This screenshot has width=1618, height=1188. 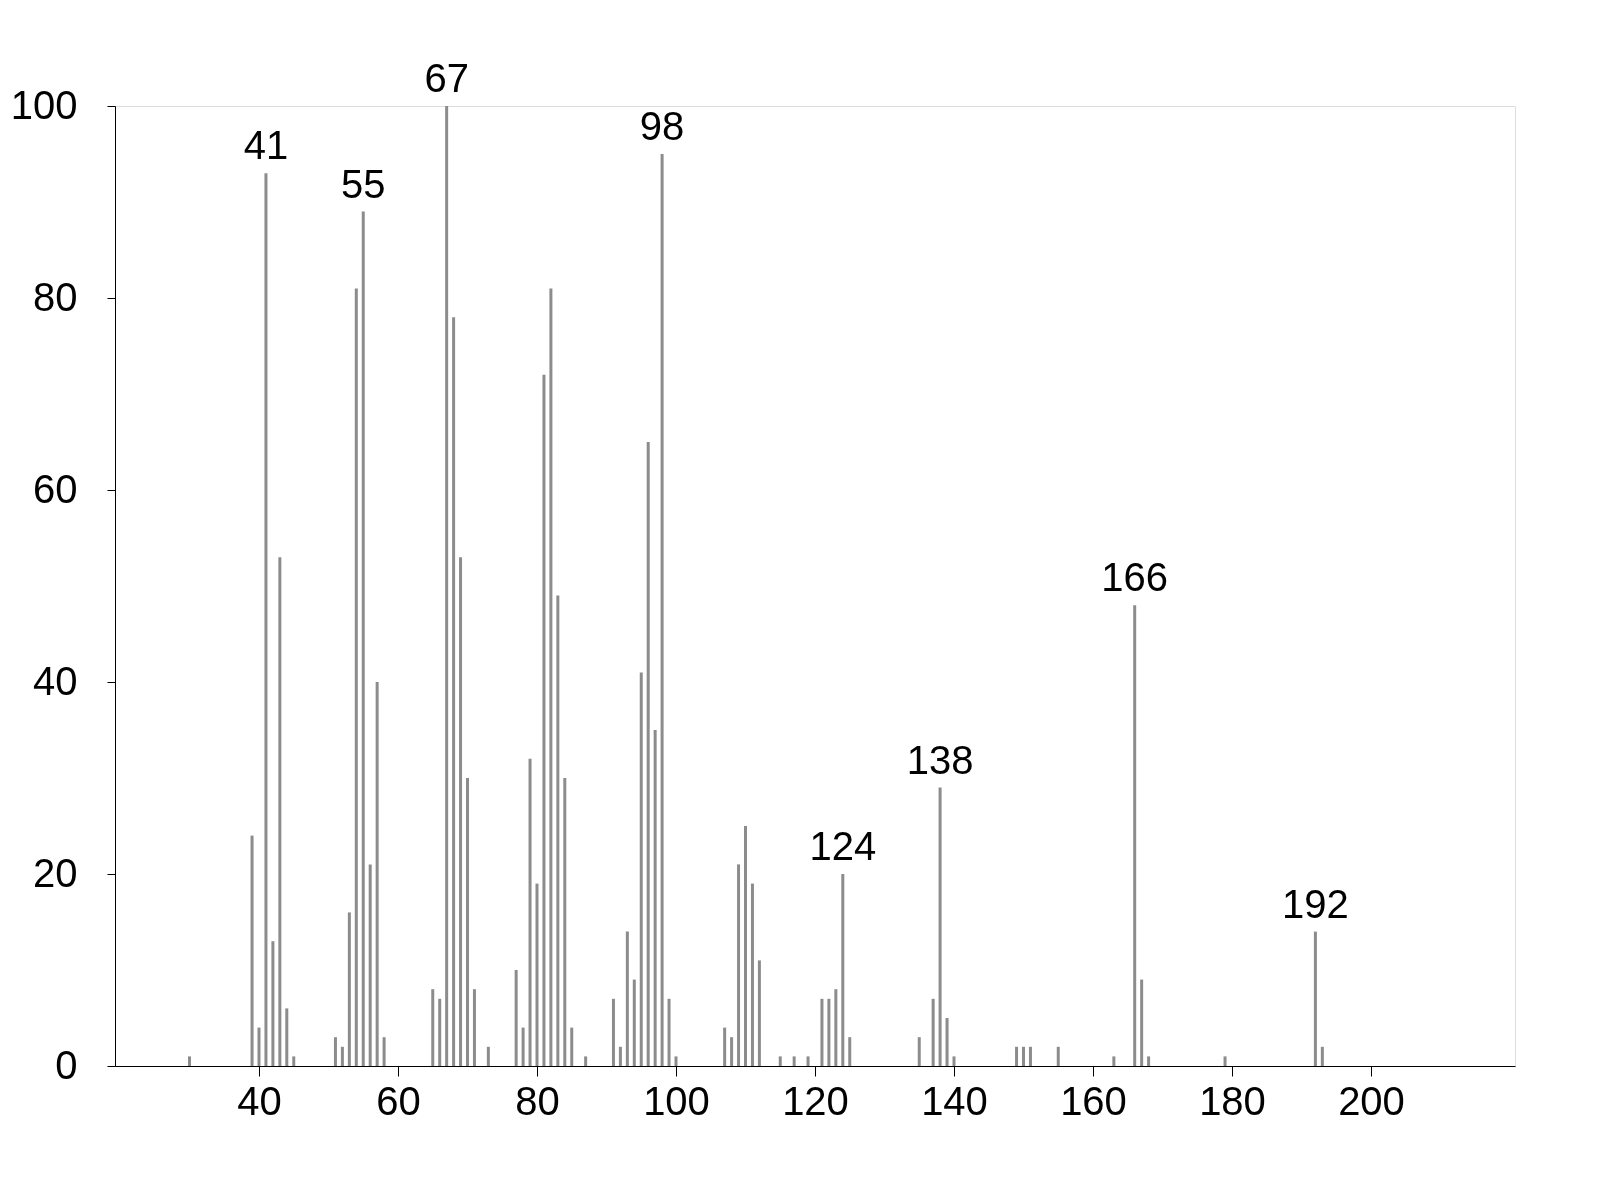 I want to click on y-tick-label: 100, so click(x=44, y=104).